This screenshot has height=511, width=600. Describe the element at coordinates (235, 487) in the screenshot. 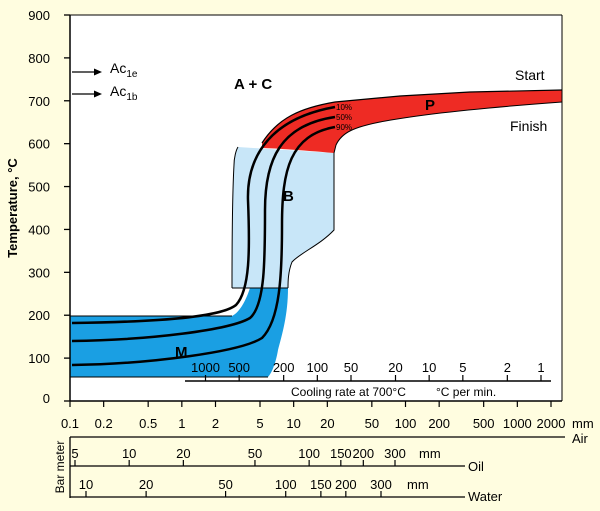

I see `water-axis-ticks: 10 20 50 100 150 200 300` at that location.